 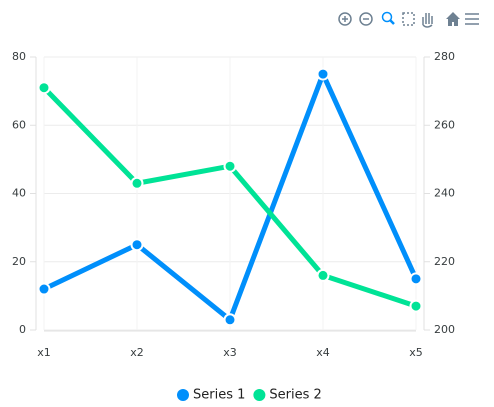 I want to click on x-tick-label: x3, so click(x=230, y=352).